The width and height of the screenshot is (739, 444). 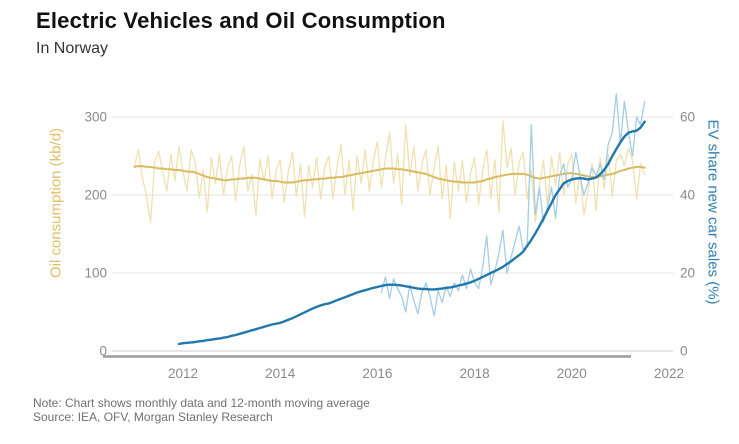 I want to click on right-axis-tick-label: 60, so click(x=688, y=117).